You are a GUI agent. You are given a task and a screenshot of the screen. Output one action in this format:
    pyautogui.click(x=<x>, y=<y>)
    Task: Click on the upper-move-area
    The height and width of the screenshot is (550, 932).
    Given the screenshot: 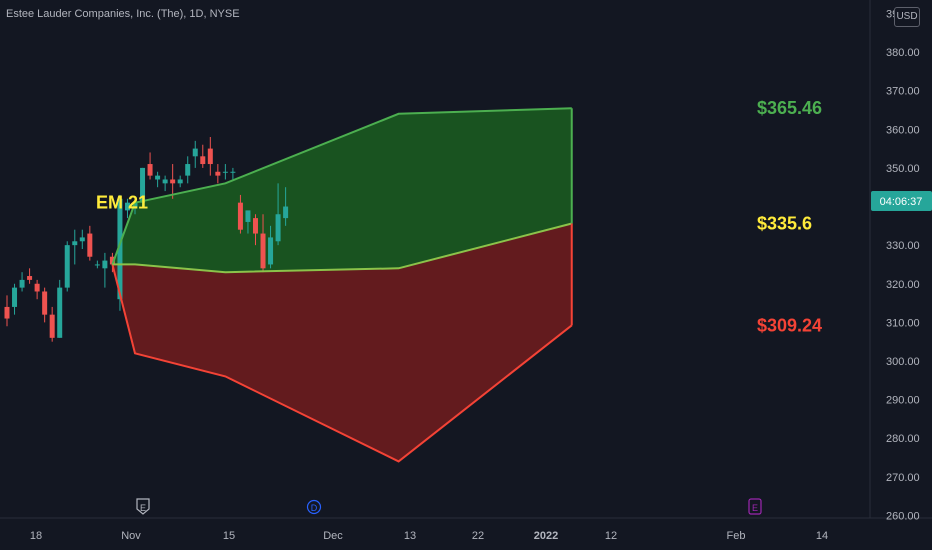 What is the action you would take?
    pyautogui.click(x=342, y=190)
    